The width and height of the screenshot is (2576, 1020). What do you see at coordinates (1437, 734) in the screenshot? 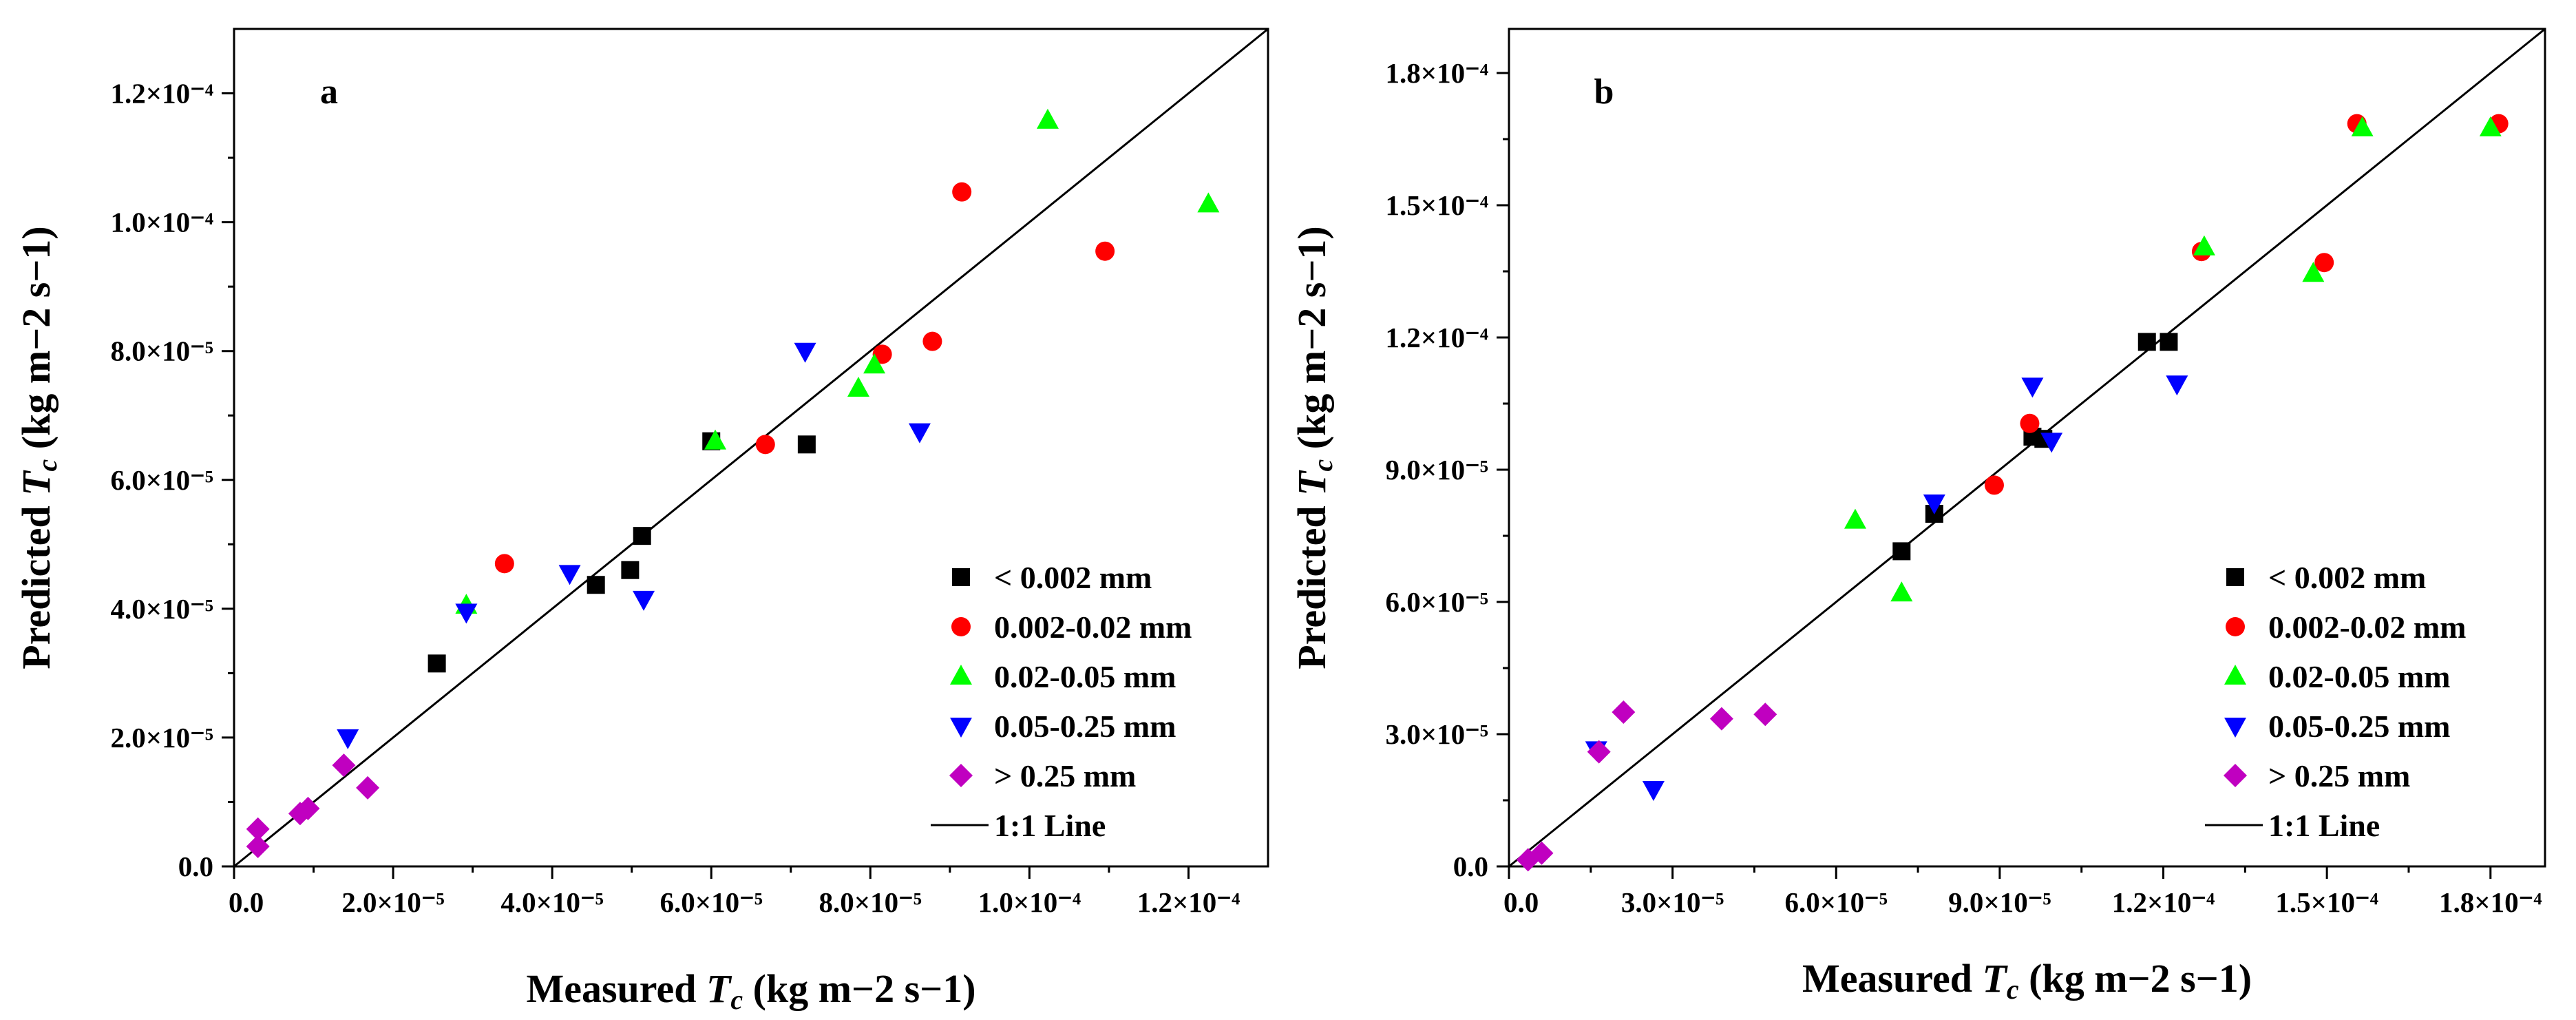
I see `y-tick-label: 3.0×10⁻⁵` at bounding box center [1437, 734].